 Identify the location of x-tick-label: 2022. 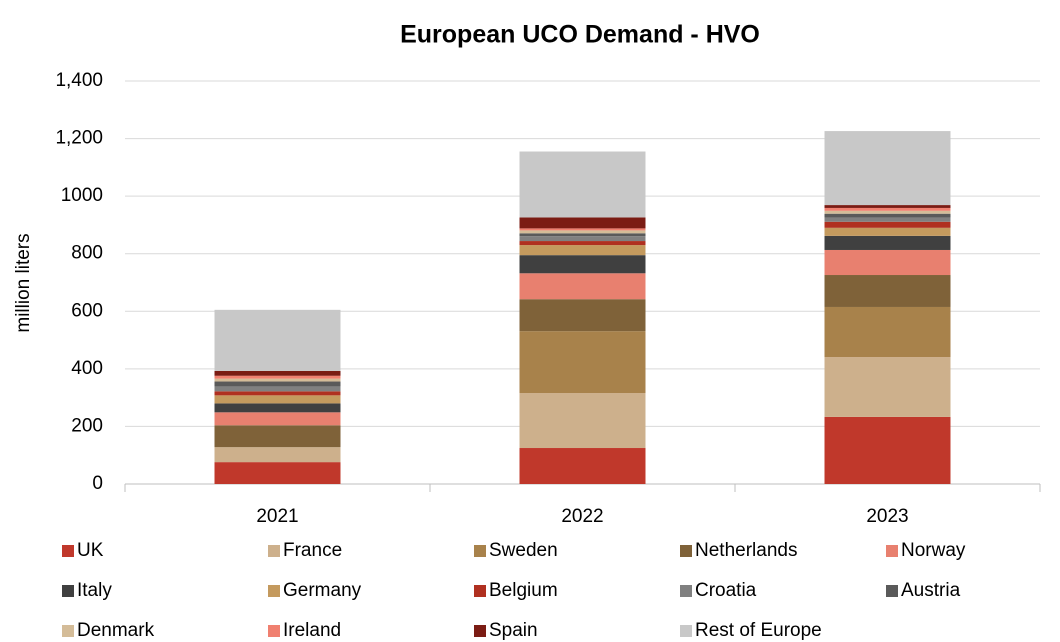
(582, 516).